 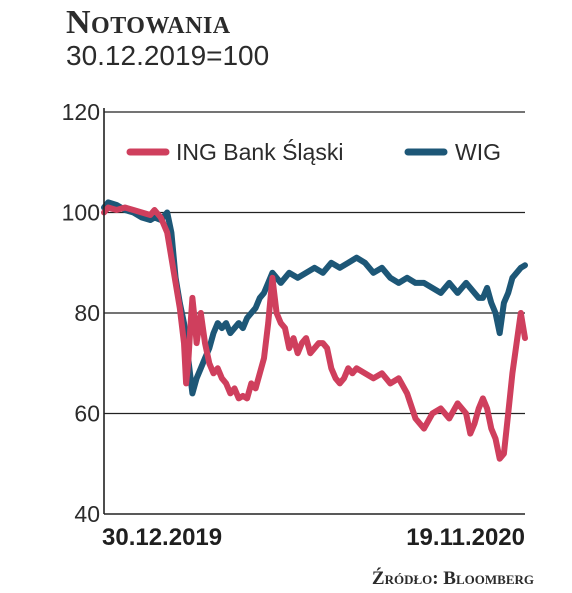 What do you see at coordinates (465, 537) in the screenshot?
I see `x-tick-label-end: 19.11.2020` at bounding box center [465, 537].